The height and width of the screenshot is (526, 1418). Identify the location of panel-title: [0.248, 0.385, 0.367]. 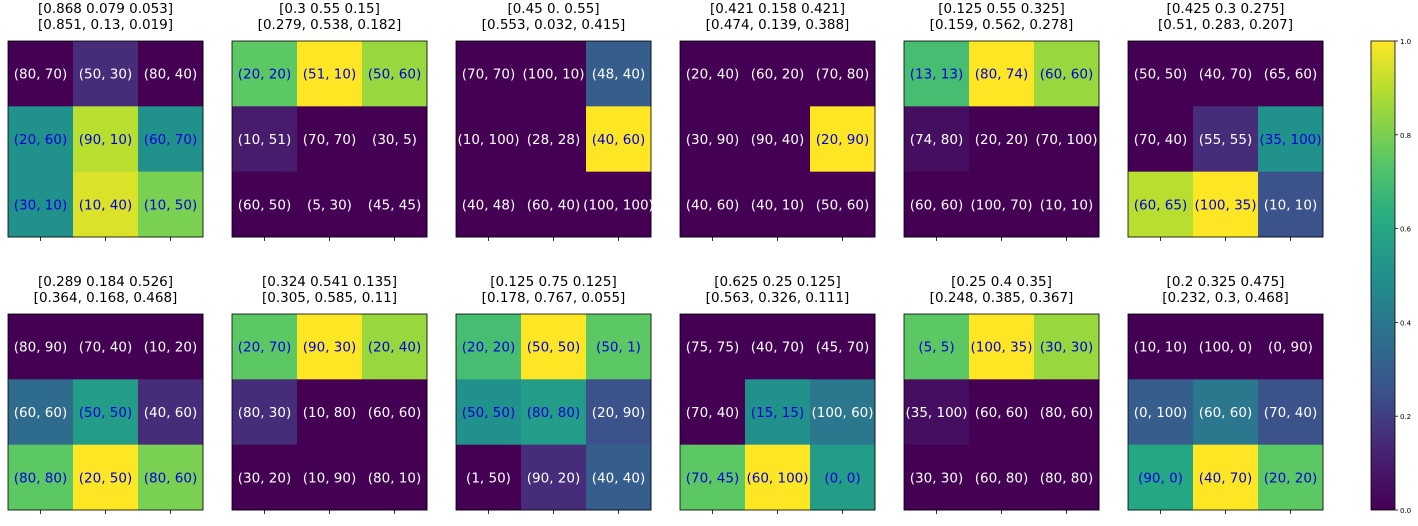
(1002, 298).